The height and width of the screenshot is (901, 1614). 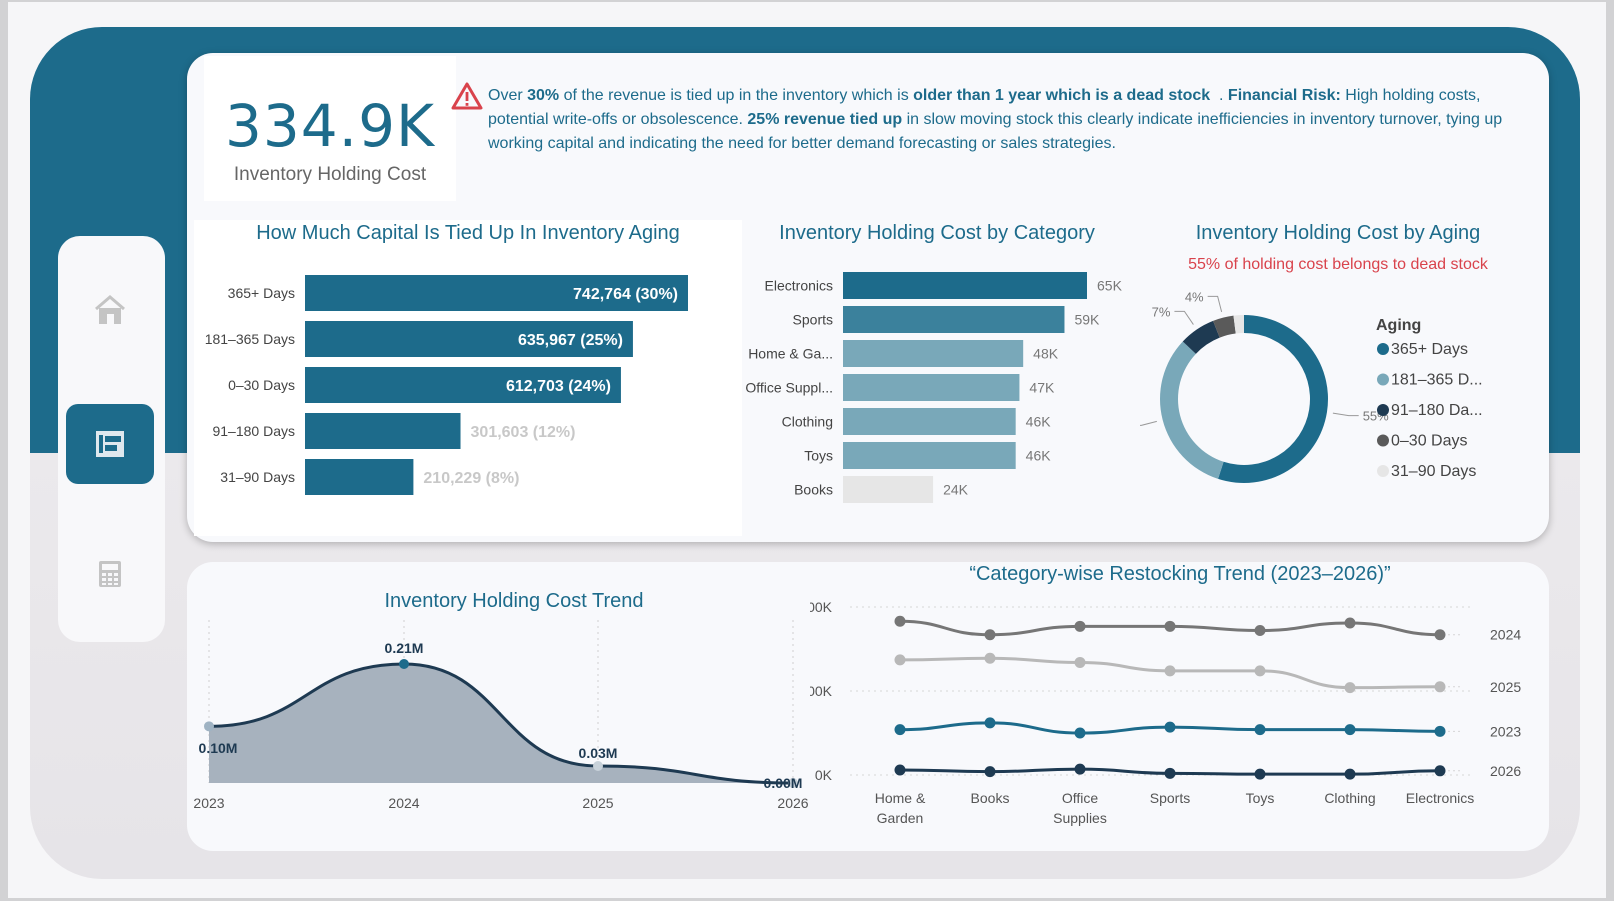 I want to click on category-label: Clothing, so click(x=807, y=422).